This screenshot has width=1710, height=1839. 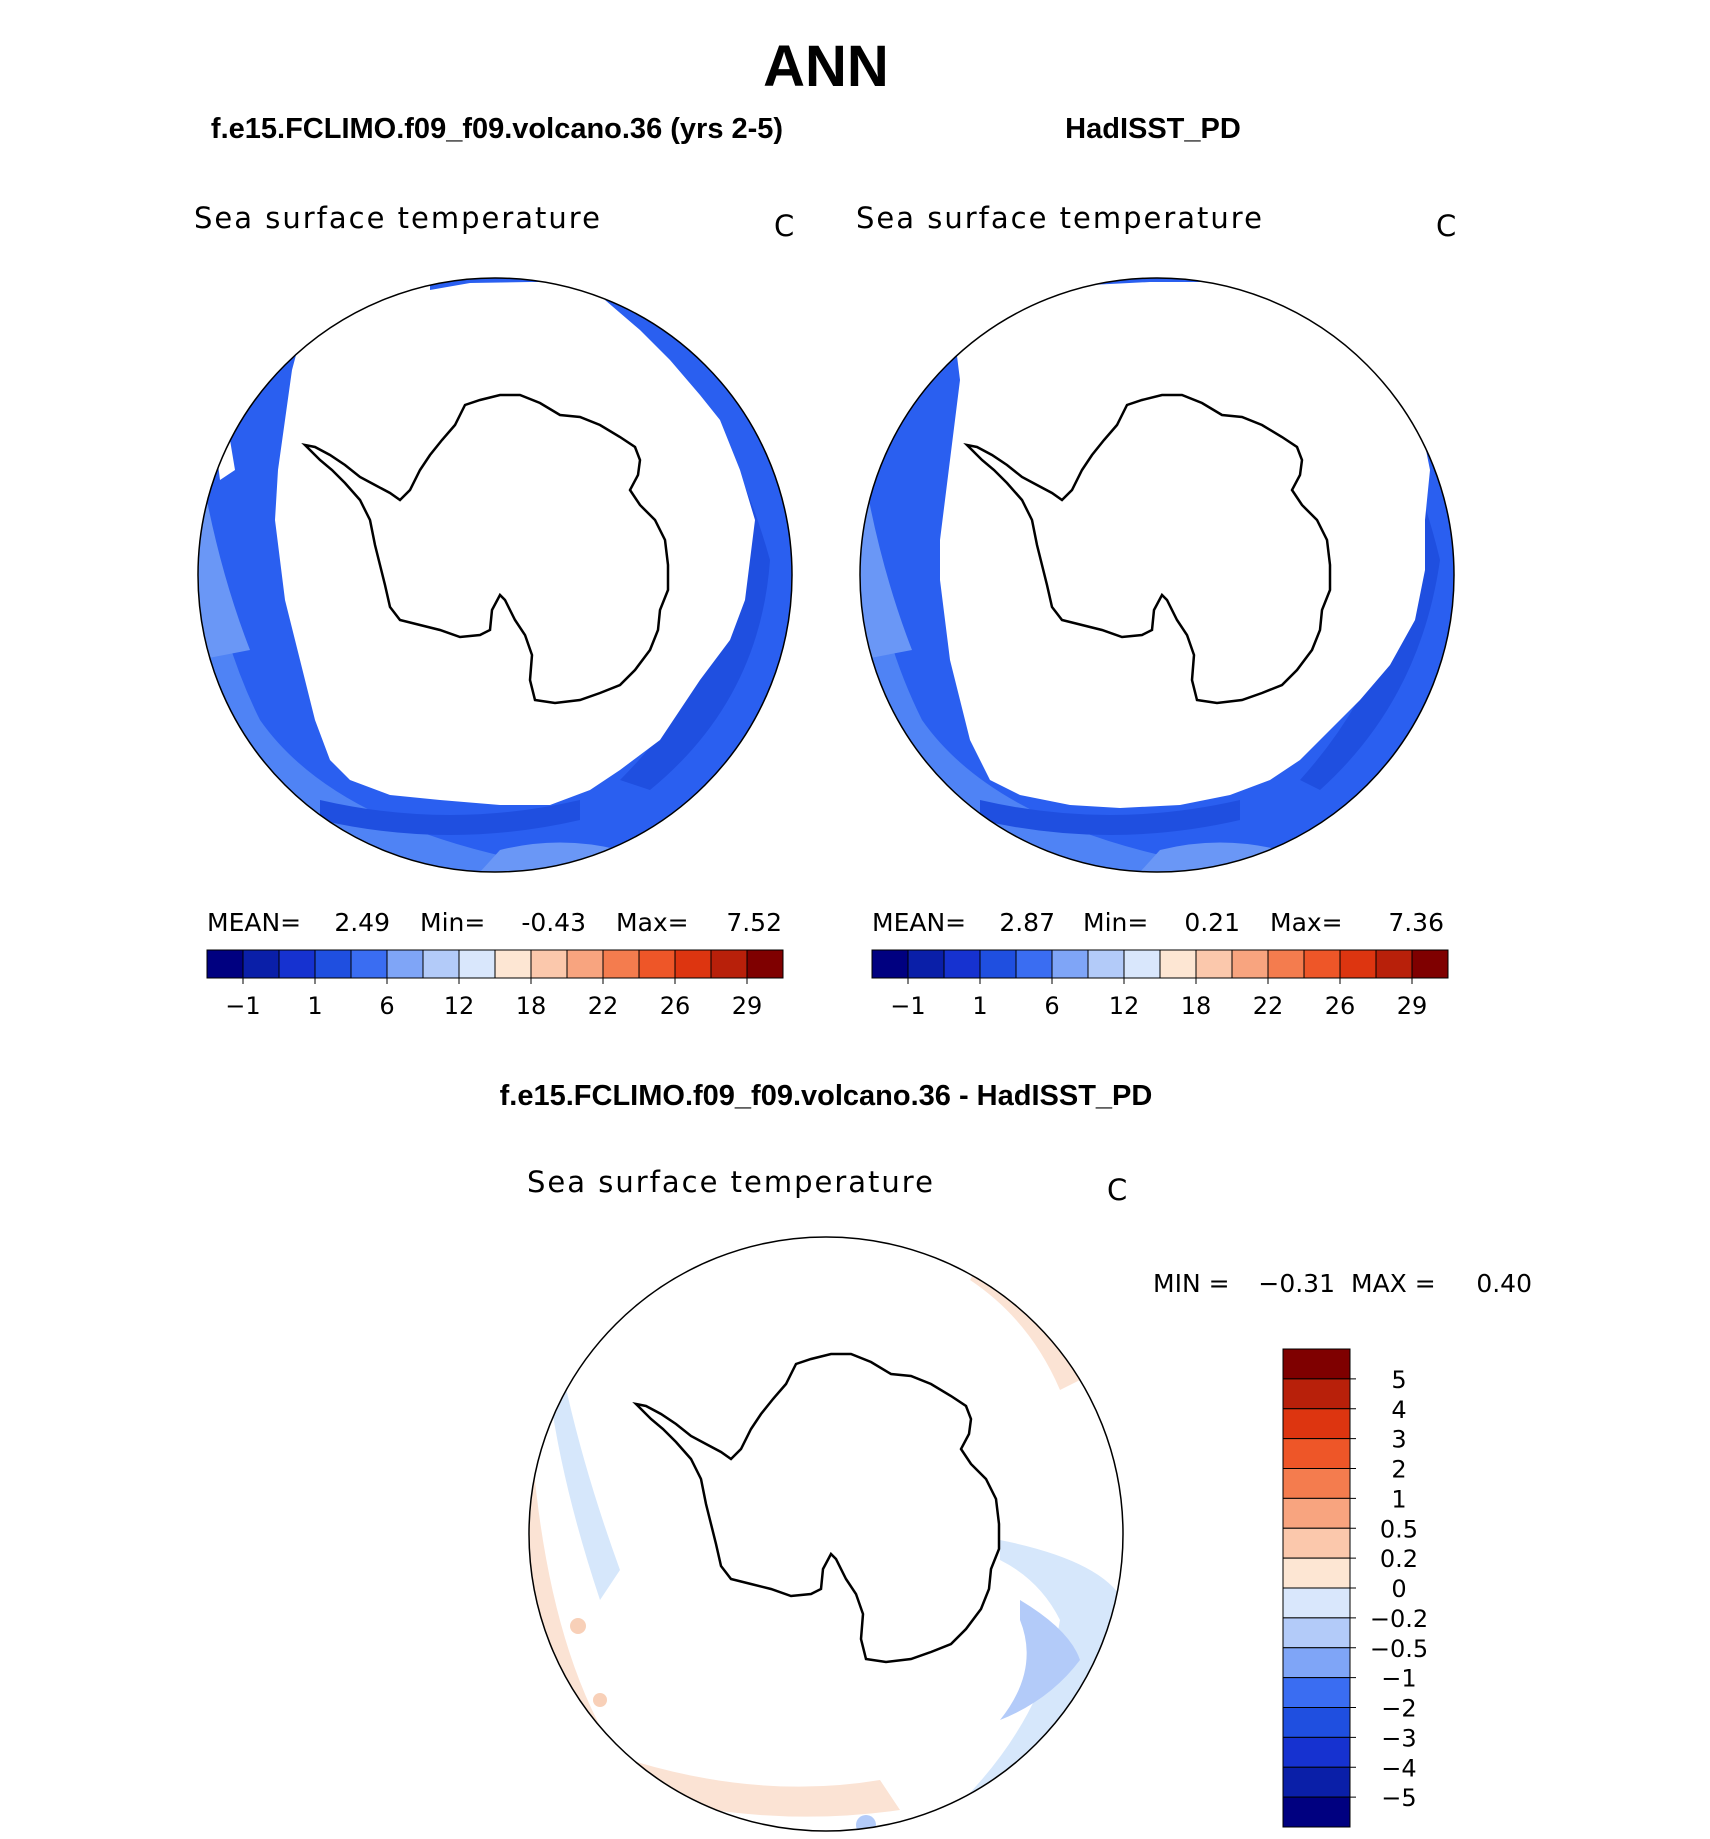 I want to click on min-value: 0.21, so click(x=1212, y=922).